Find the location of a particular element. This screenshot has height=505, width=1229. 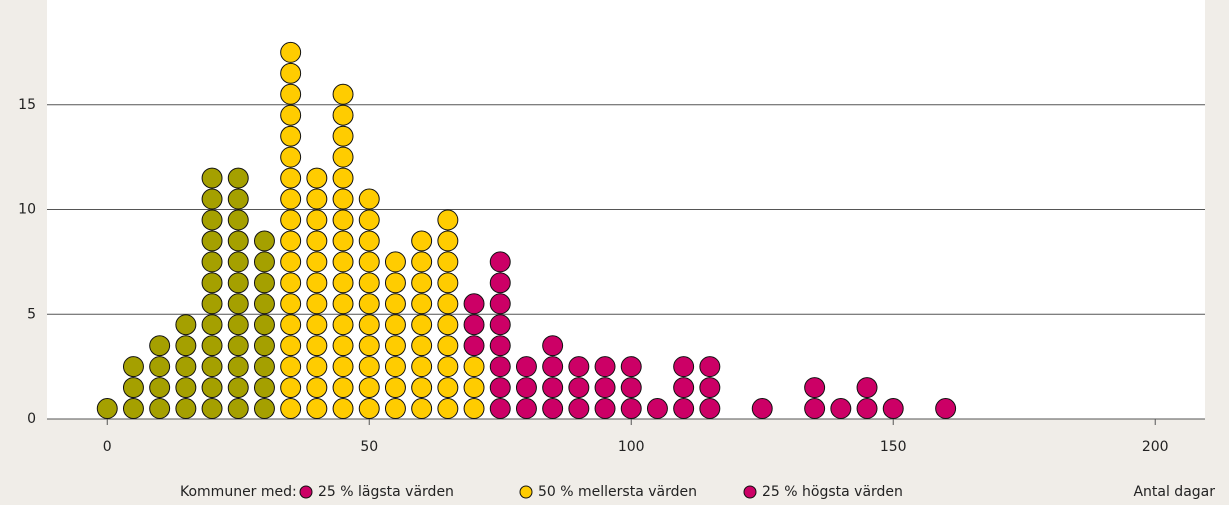

legend-title: Kommuner med: is located at coordinates (238, 492).